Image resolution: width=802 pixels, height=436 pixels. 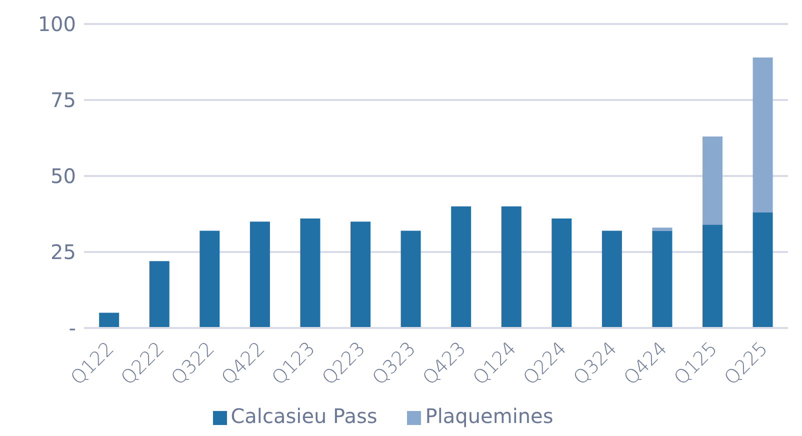 What do you see at coordinates (57, 24) in the screenshot?
I see `y-tick-label: 100` at bounding box center [57, 24].